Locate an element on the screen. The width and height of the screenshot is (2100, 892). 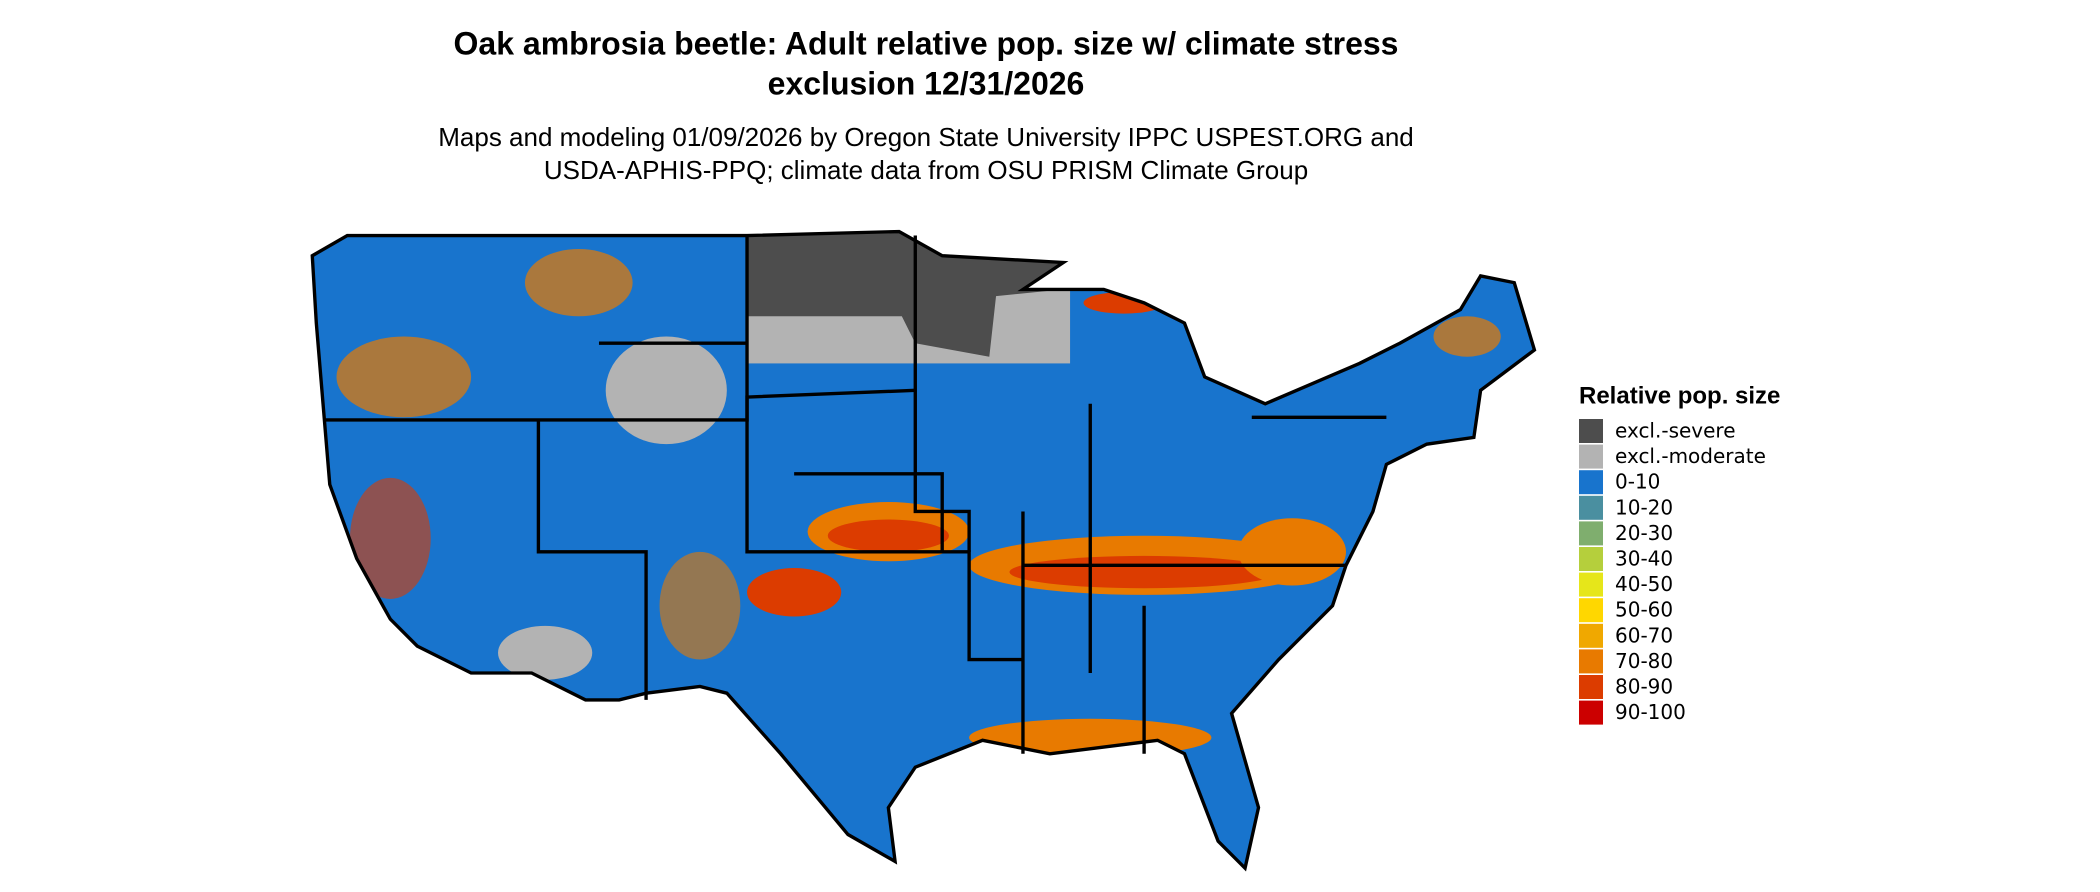
legend-label: 80-90 is located at coordinates (1644, 687).